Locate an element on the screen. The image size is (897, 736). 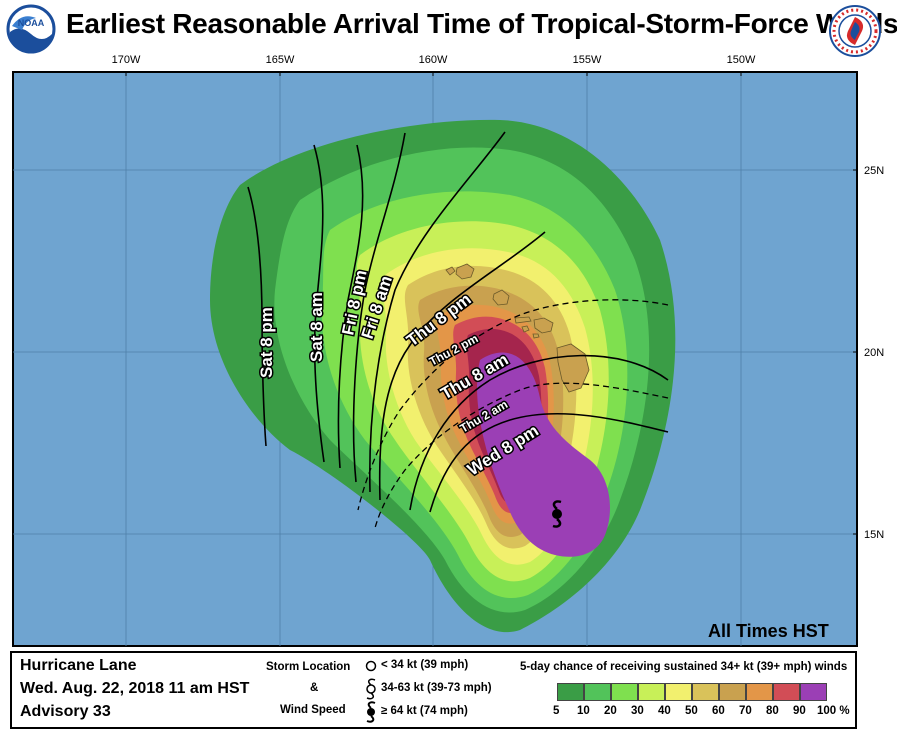
noaa-logo-text: NOAA is located at coordinates (31, 23).